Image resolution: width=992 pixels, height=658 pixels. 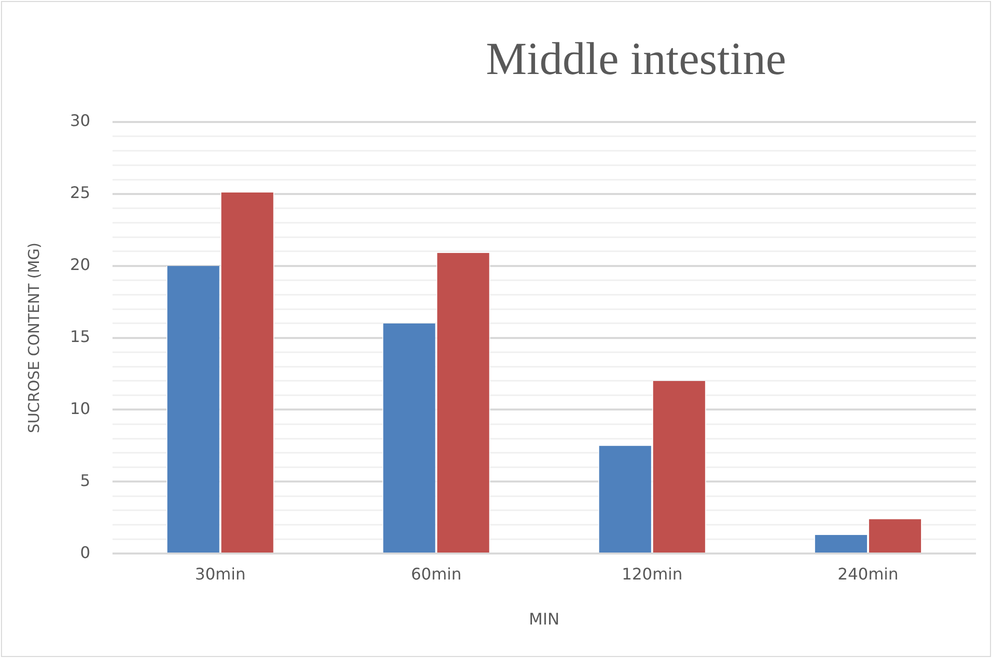 I want to click on x-tick-label: 30min, so click(x=220, y=574).